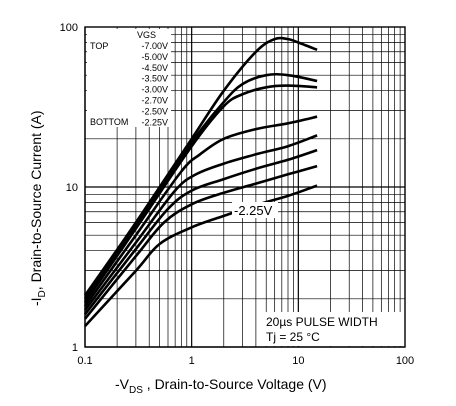 The width and height of the screenshot is (456, 406). I want to click on annotation-background, so click(333, 329).